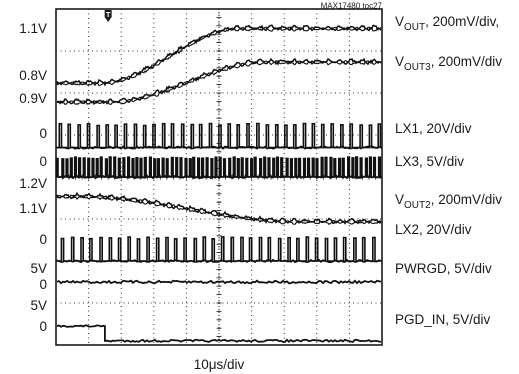  I want to click on trace-label: VOUT2, 200mV/div, so click(448, 201).